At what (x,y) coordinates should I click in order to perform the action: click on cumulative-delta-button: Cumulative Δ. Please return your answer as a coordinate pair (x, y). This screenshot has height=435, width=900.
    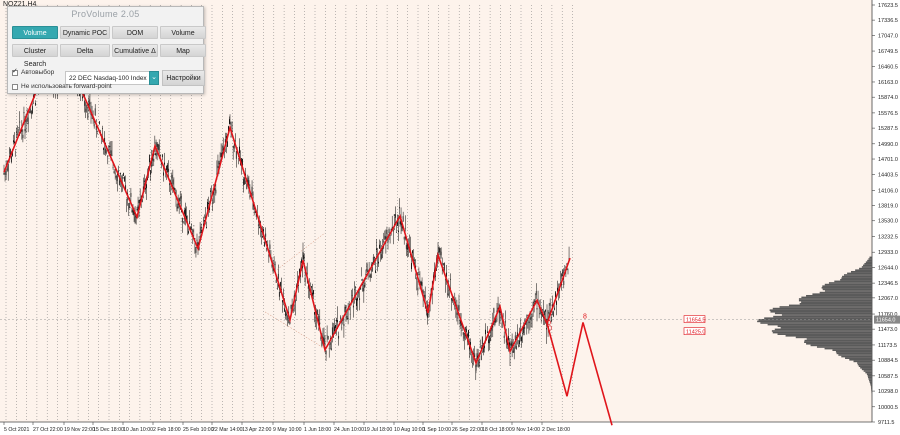
    Looking at the image, I should click on (135, 50).